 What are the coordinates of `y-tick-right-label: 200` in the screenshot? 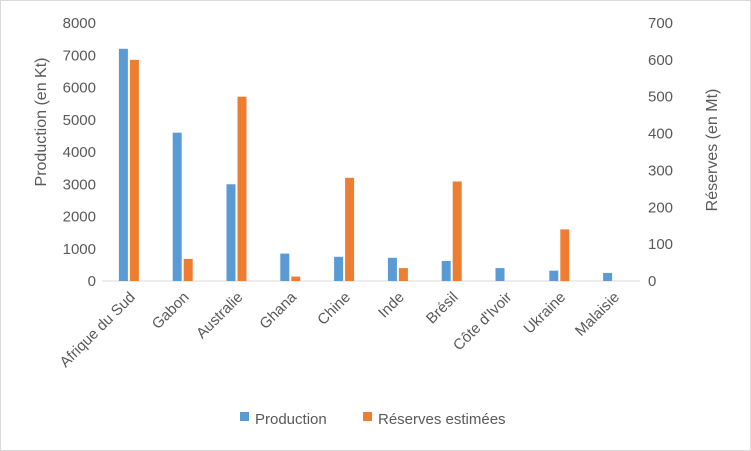 It's located at (660, 207).